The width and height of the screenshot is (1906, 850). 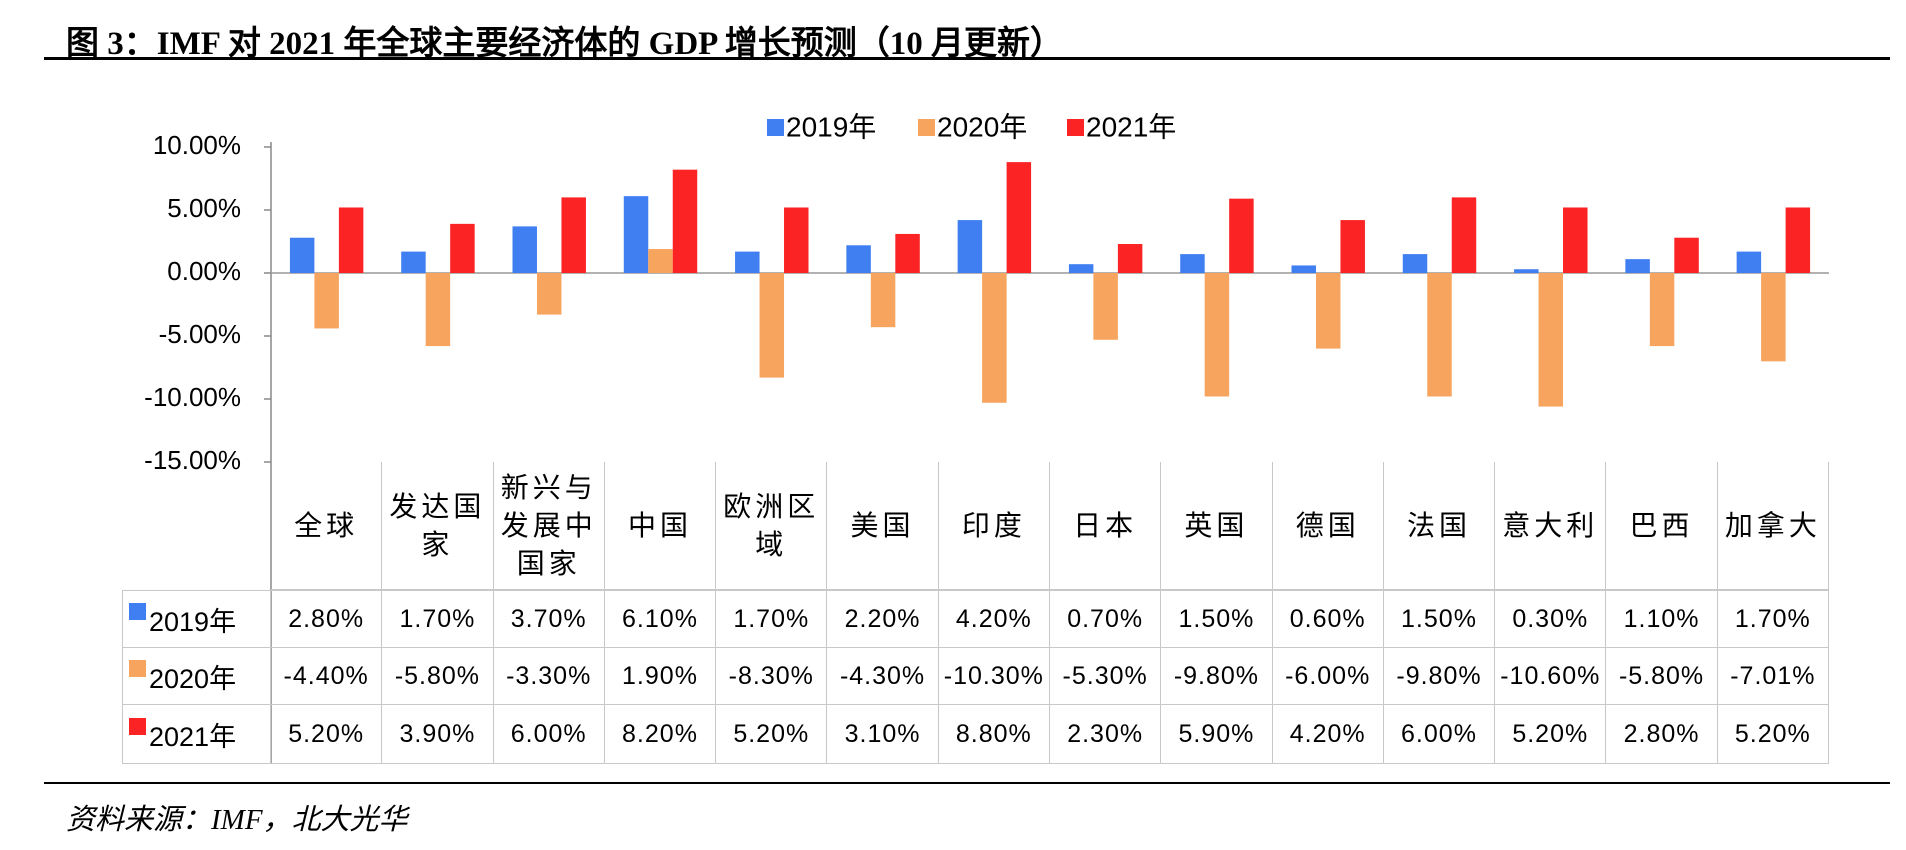 I want to click on table-value: 0.60%, so click(x=1328, y=619).